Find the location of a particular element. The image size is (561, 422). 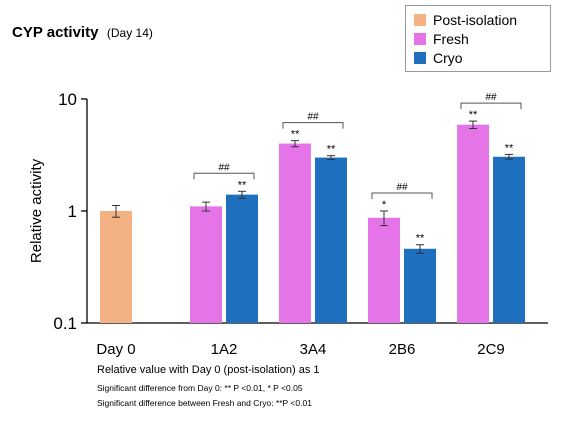

legend: Post-isolation Fresh Cryo is located at coordinates (478, 38).